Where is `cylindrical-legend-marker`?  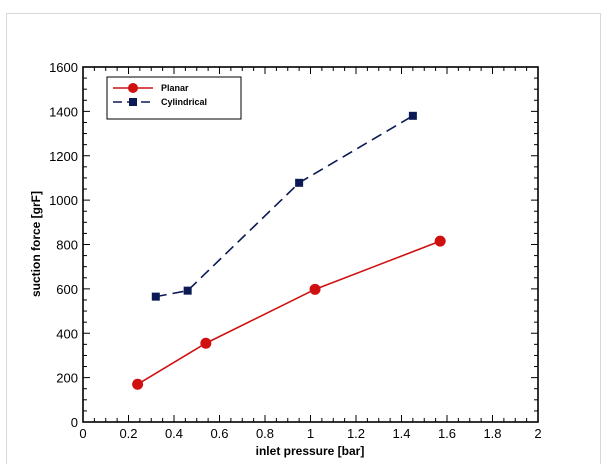
cylindrical-legend-marker is located at coordinates (133, 102).